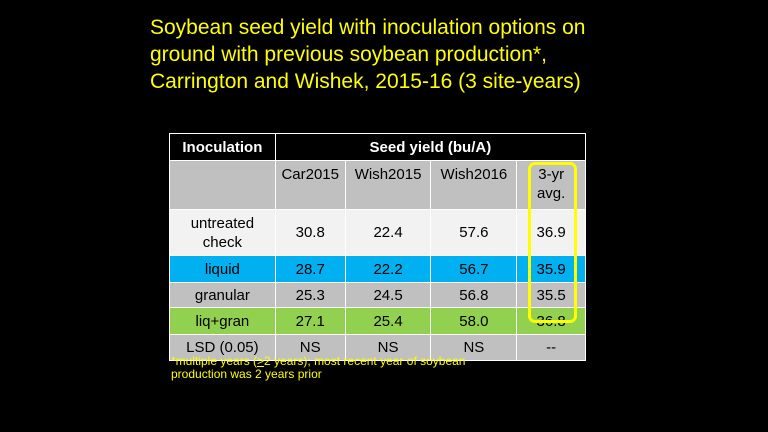 Image resolution: width=768 pixels, height=432 pixels. What do you see at coordinates (222, 295) in the screenshot?
I see `row-label: granular` at bounding box center [222, 295].